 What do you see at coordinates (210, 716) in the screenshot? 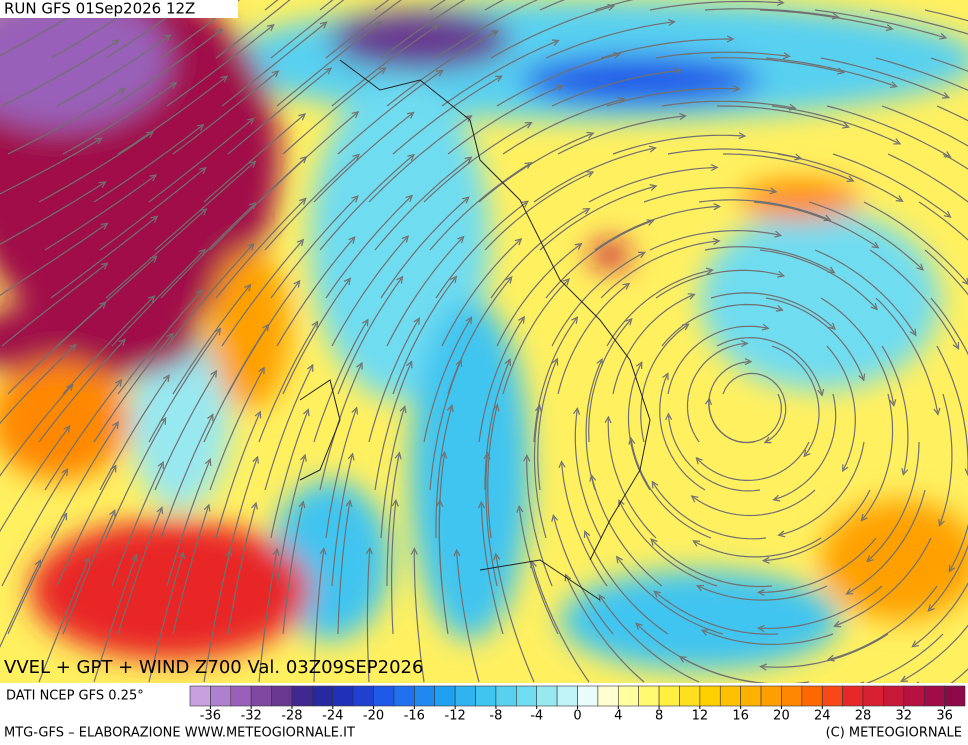
I see `tick-label: -36` at bounding box center [210, 716].